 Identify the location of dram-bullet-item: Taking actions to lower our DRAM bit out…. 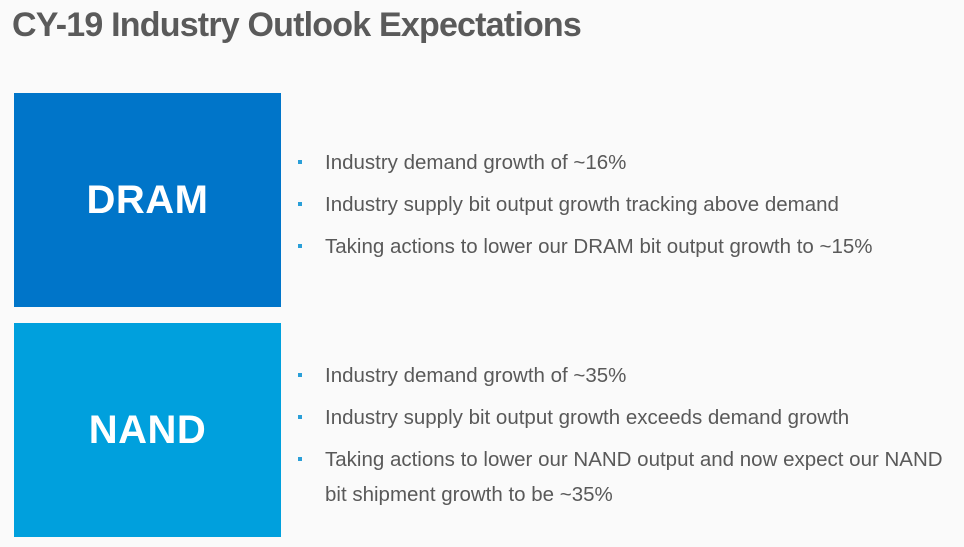
(623, 246).